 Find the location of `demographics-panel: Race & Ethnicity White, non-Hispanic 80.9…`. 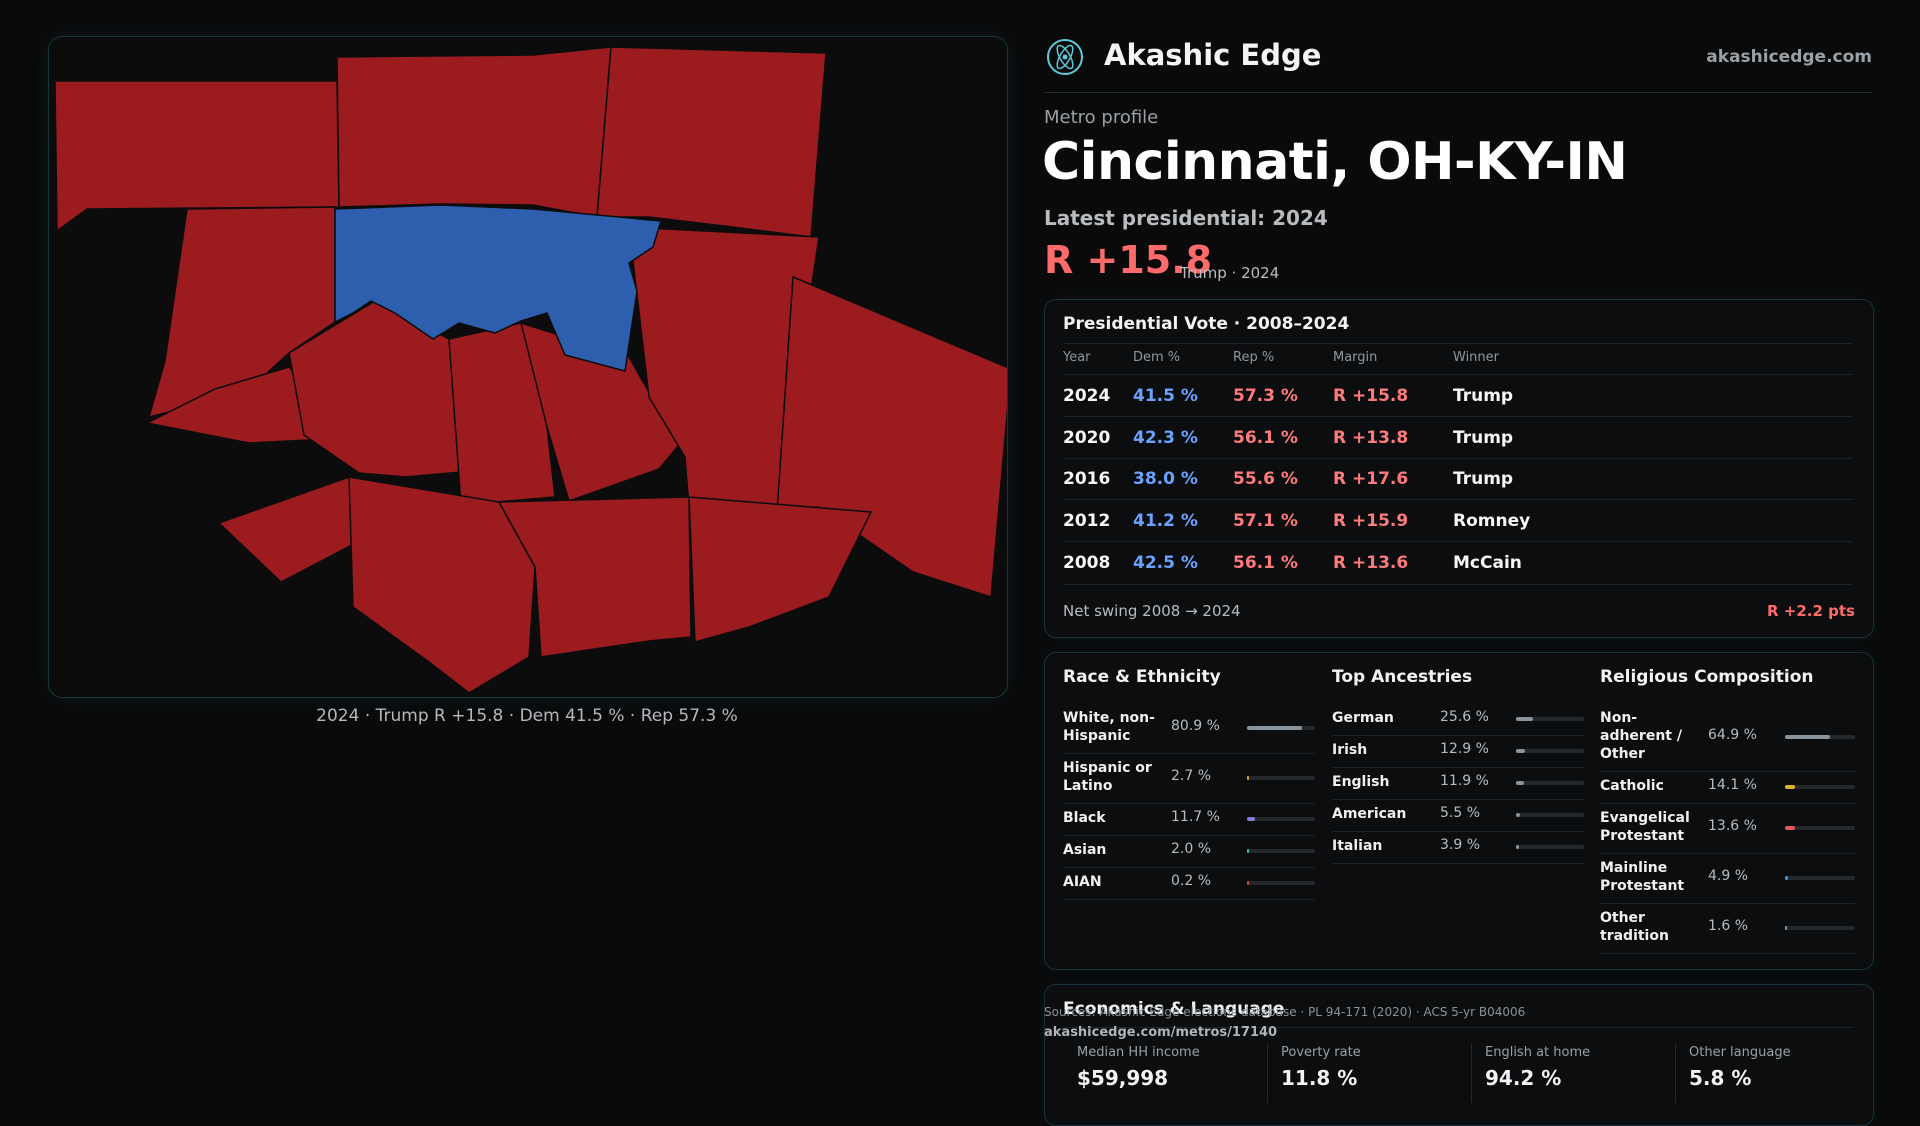

demographics-panel: Race & Ethnicity White, non-Hispanic 80.9… is located at coordinates (1459, 811).